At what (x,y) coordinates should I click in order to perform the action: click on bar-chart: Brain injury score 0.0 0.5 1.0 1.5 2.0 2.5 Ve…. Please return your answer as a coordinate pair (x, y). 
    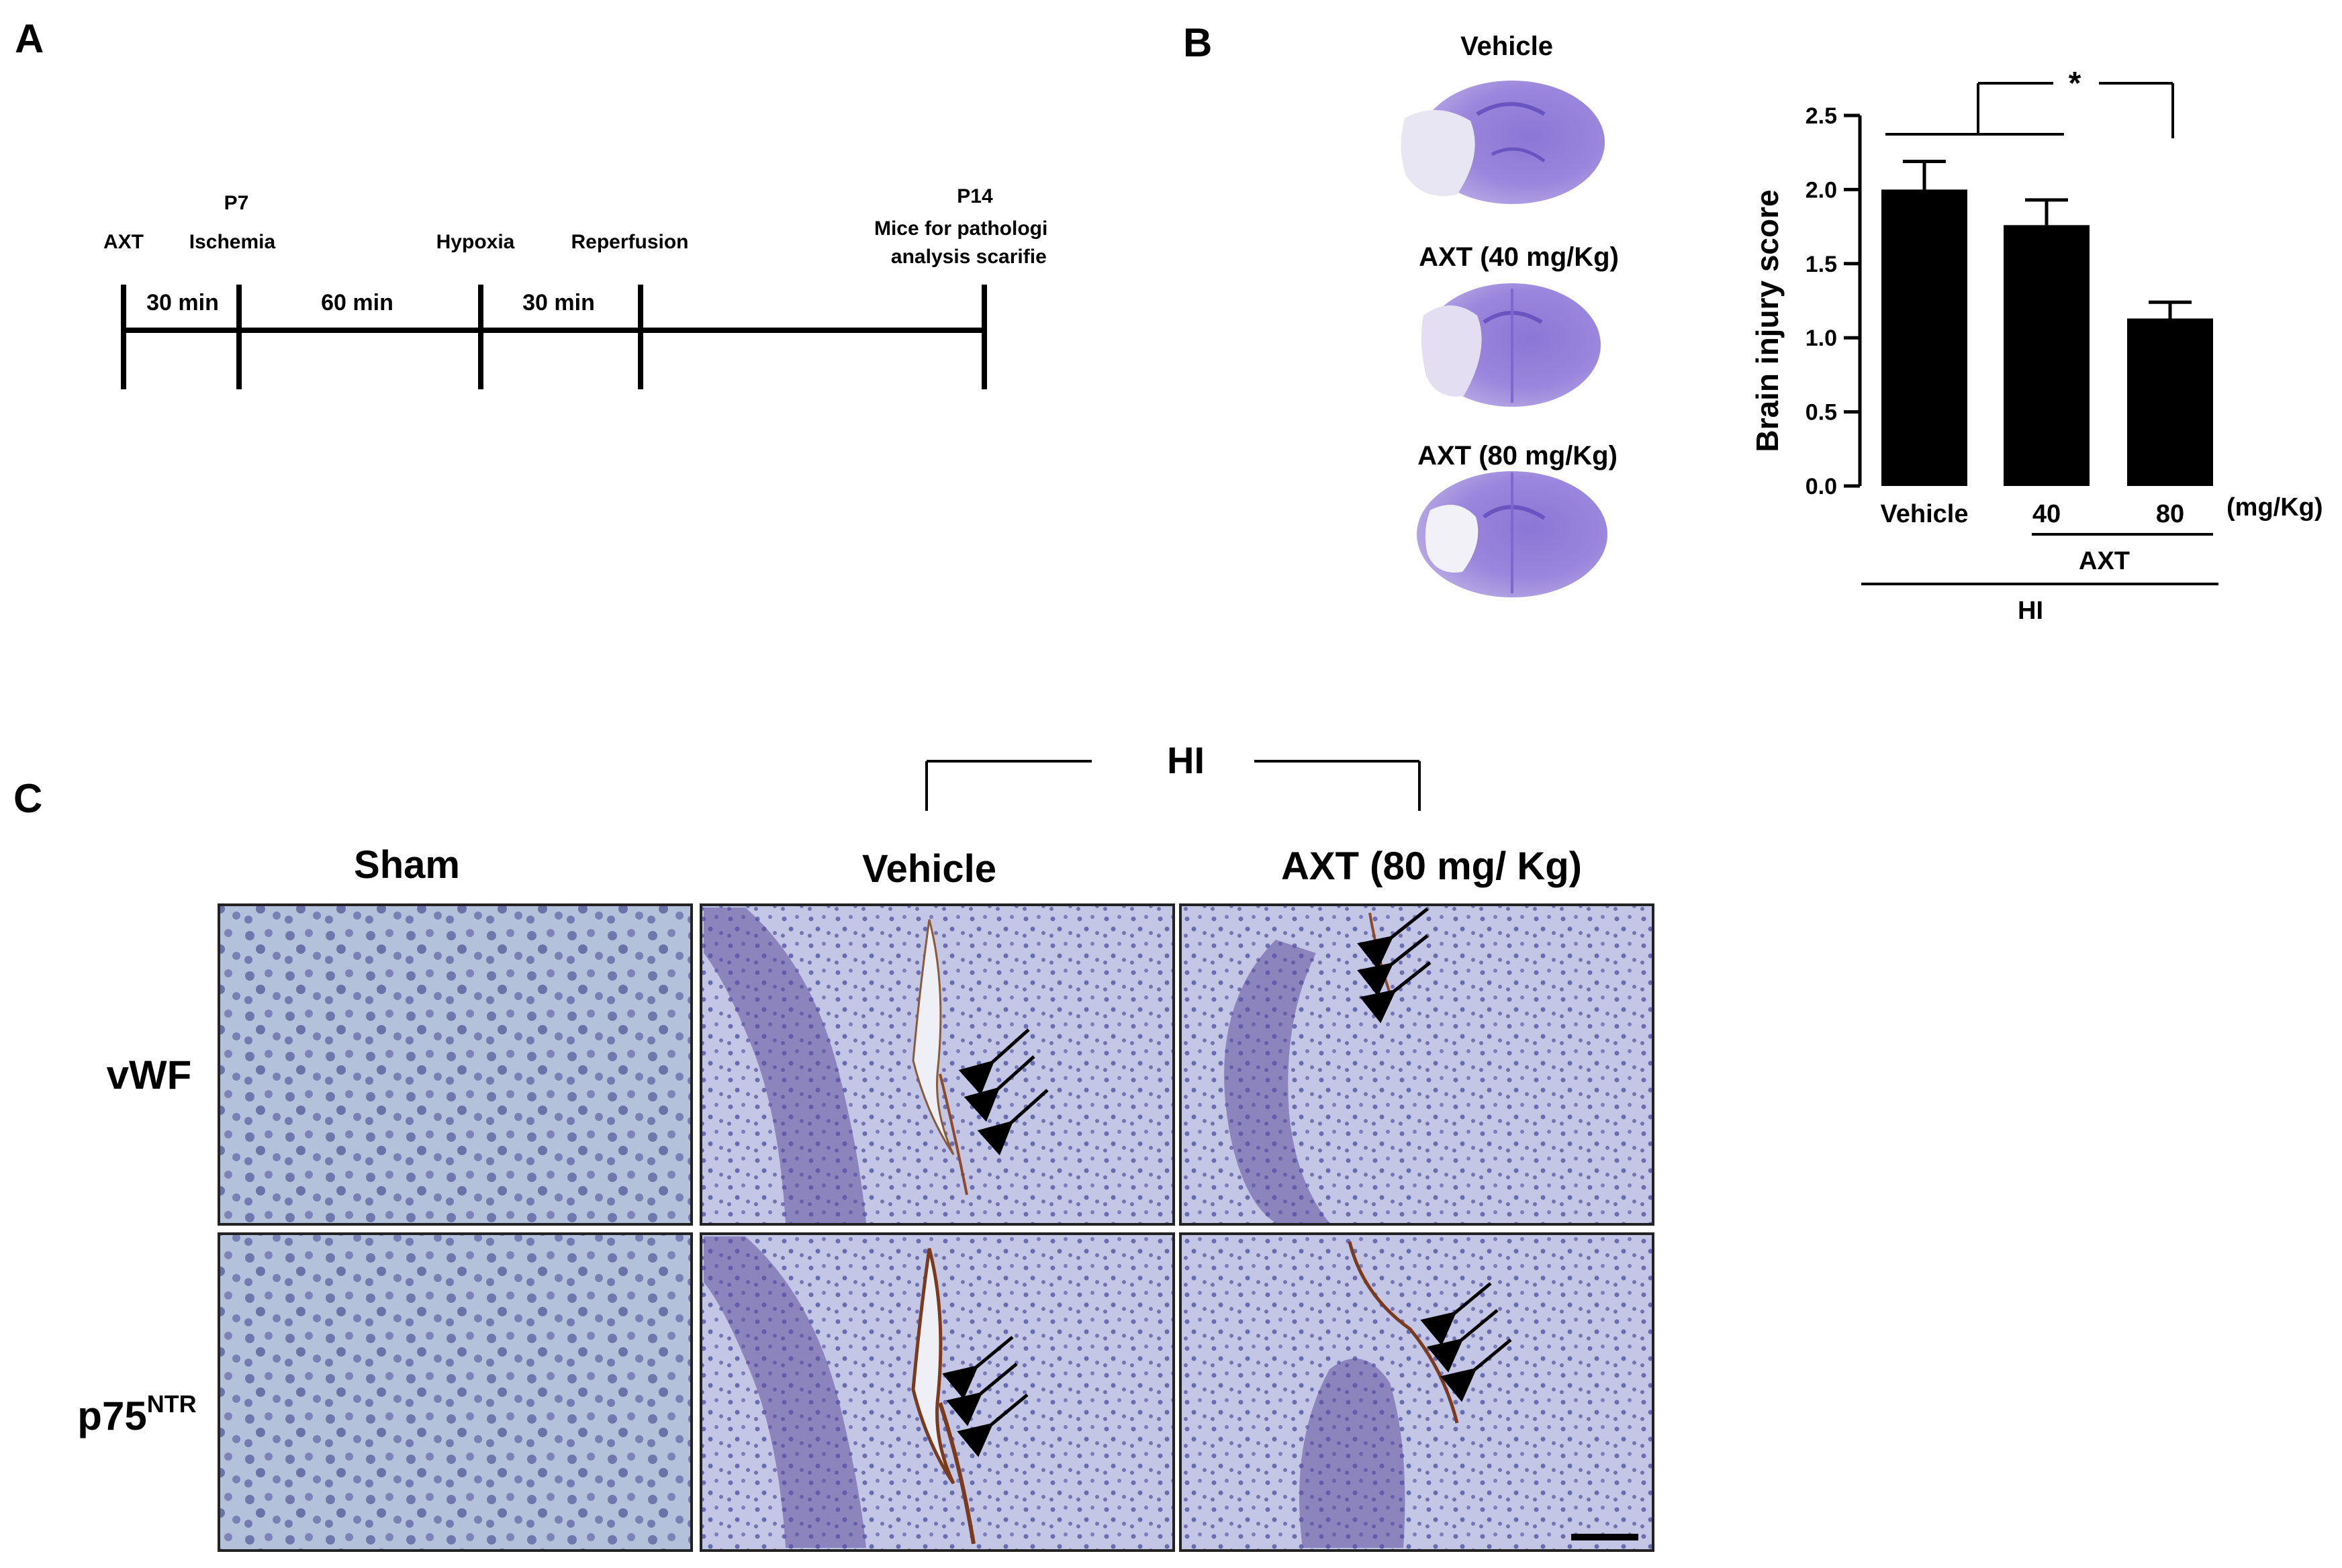
    Looking at the image, I should click on (2037, 346).